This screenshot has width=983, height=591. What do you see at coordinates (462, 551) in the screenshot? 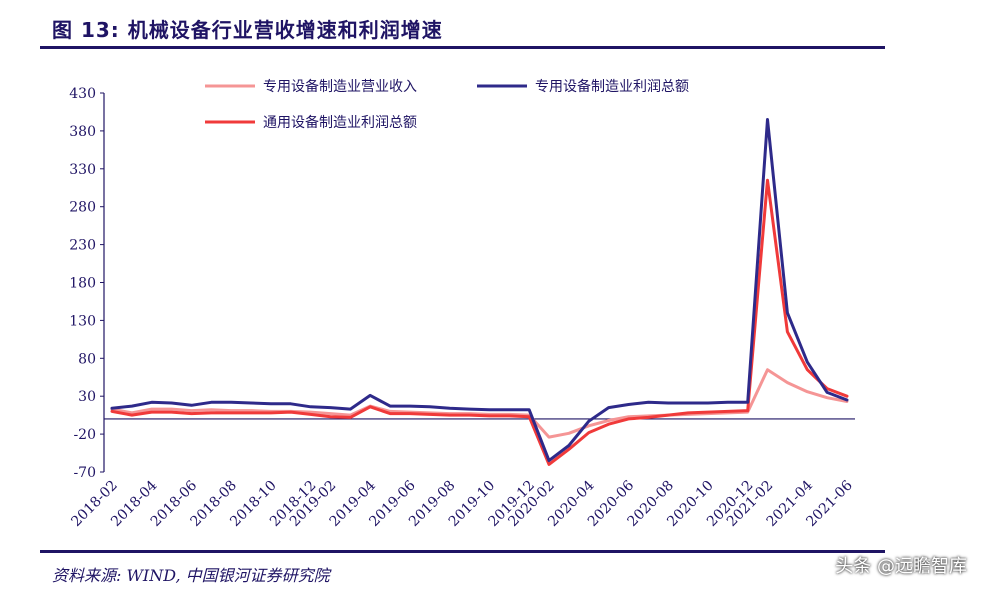
I see `footer-rule` at bounding box center [462, 551].